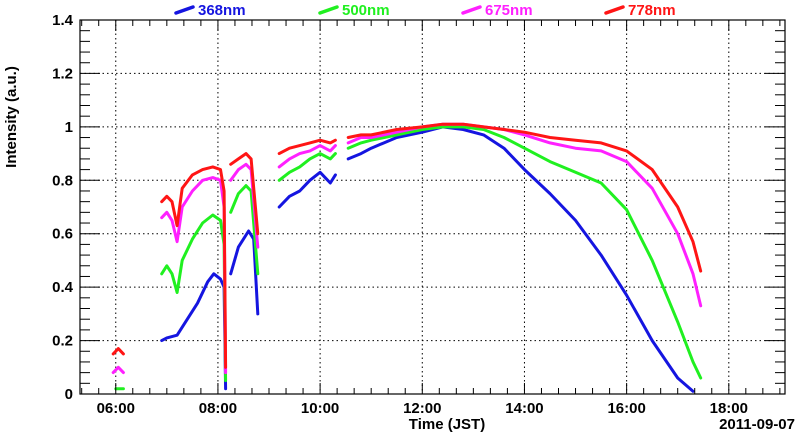 This screenshot has height=434, width=800. What do you see at coordinates (62, 73) in the screenshot?
I see `y-tick-label: 1.2` at bounding box center [62, 73].